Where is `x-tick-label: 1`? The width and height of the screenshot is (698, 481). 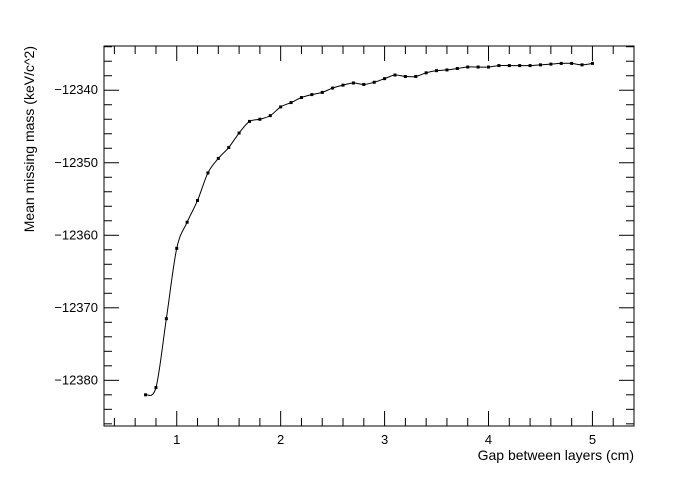
x-tick-label: 1 is located at coordinates (176, 439).